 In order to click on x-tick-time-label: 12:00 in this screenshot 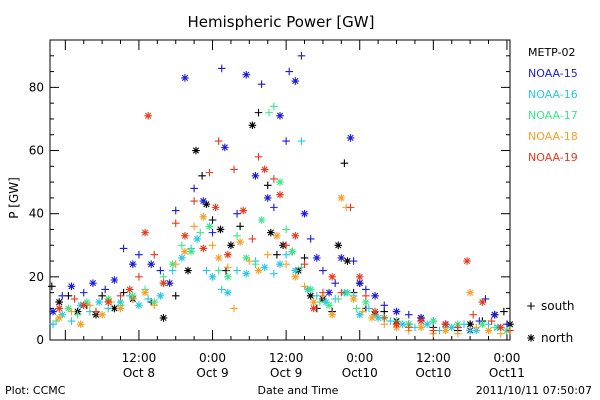, I will do `click(433, 358)`.